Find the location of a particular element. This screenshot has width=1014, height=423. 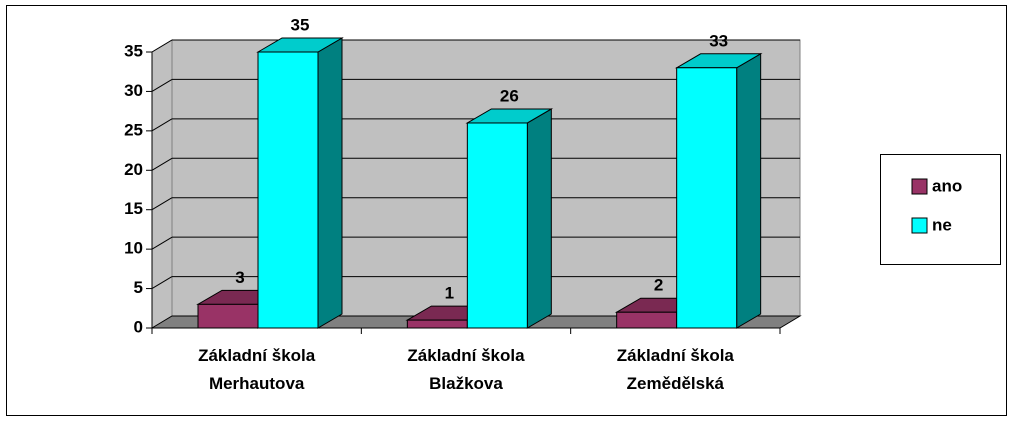

value-label: 3 is located at coordinates (239, 277).